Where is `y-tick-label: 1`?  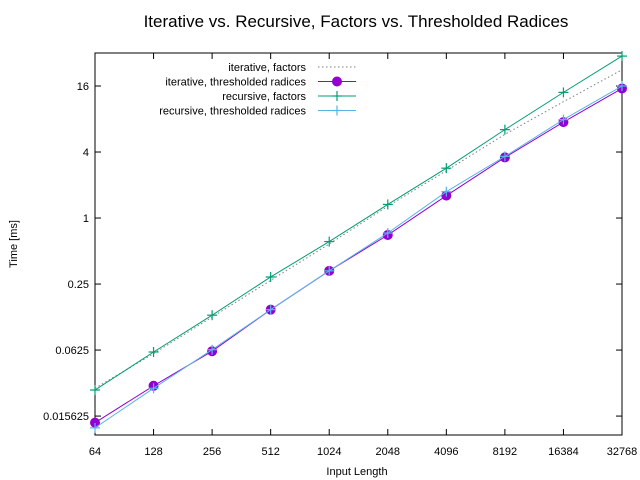 y-tick-label: 1 is located at coordinates (86, 219).